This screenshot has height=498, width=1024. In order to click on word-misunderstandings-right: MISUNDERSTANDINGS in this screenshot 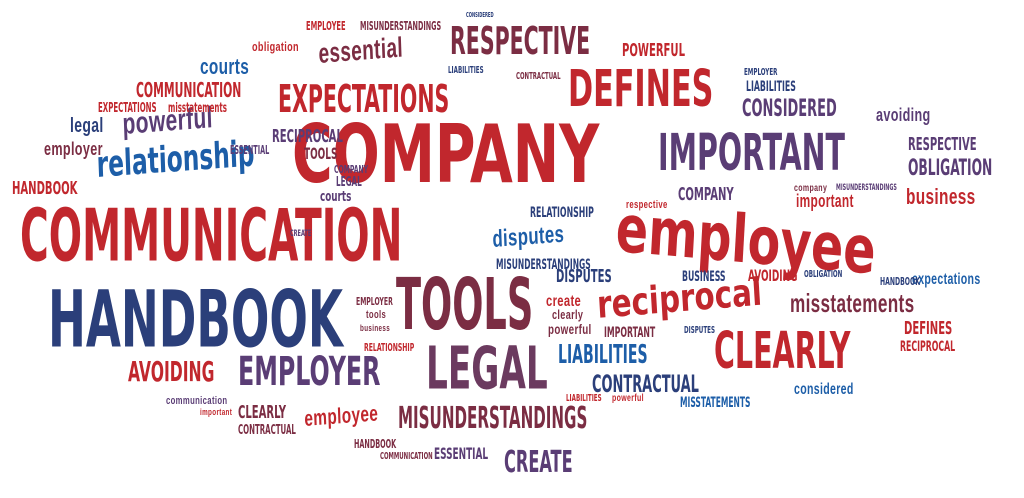, I will do `click(866, 188)`.